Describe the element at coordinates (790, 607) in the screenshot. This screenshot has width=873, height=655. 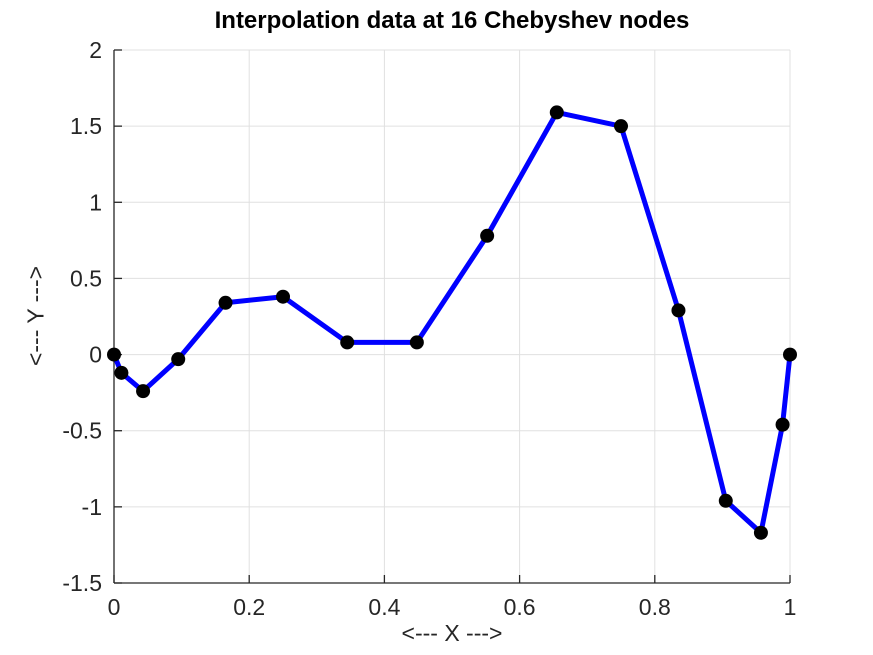
I see `x-tick-label: 1` at that location.